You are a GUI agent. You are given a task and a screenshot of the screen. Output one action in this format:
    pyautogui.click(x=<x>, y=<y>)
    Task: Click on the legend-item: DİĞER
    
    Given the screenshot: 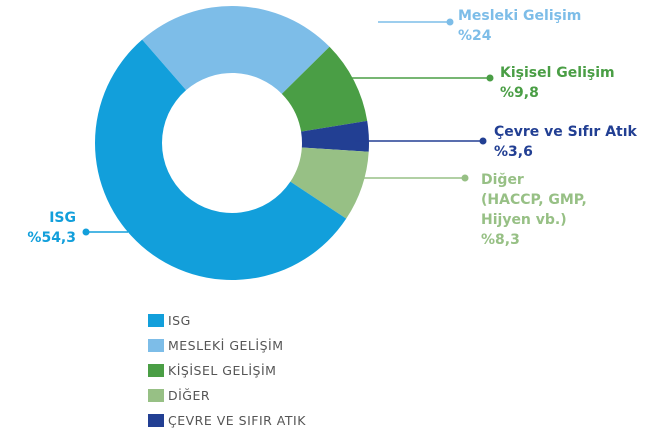 What is the action you would take?
    pyautogui.click(x=179, y=395)
    